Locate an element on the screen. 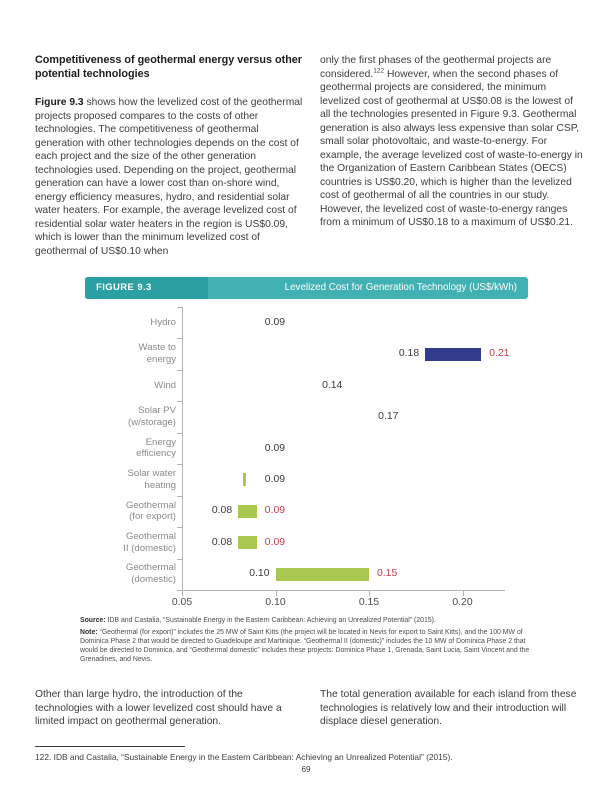  category-label-line: Solar water is located at coordinates (151, 474).